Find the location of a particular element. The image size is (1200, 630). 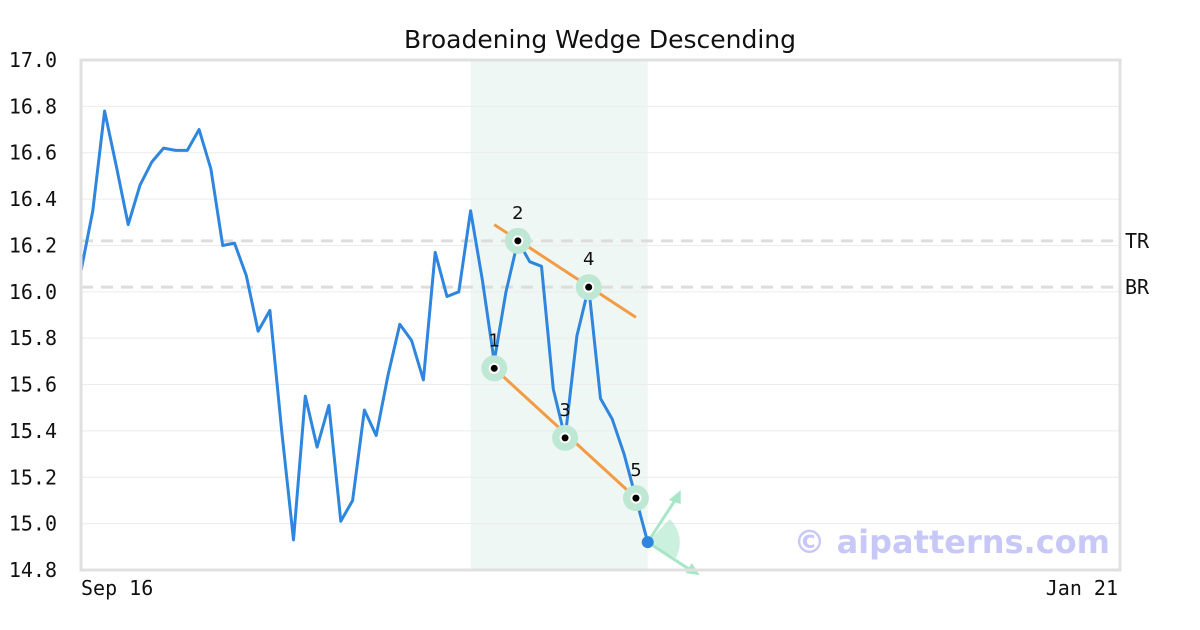

watermark: © aipatterns.com is located at coordinates (951, 542).